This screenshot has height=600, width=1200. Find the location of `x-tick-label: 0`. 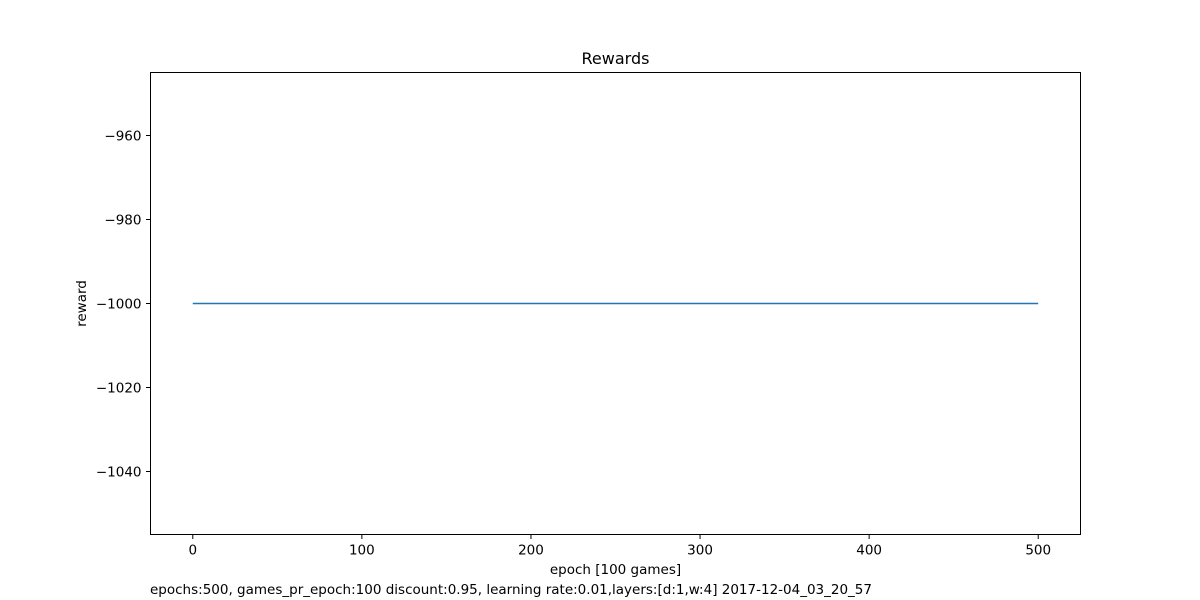

x-tick-label: 0 is located at coordinates (192, 551).